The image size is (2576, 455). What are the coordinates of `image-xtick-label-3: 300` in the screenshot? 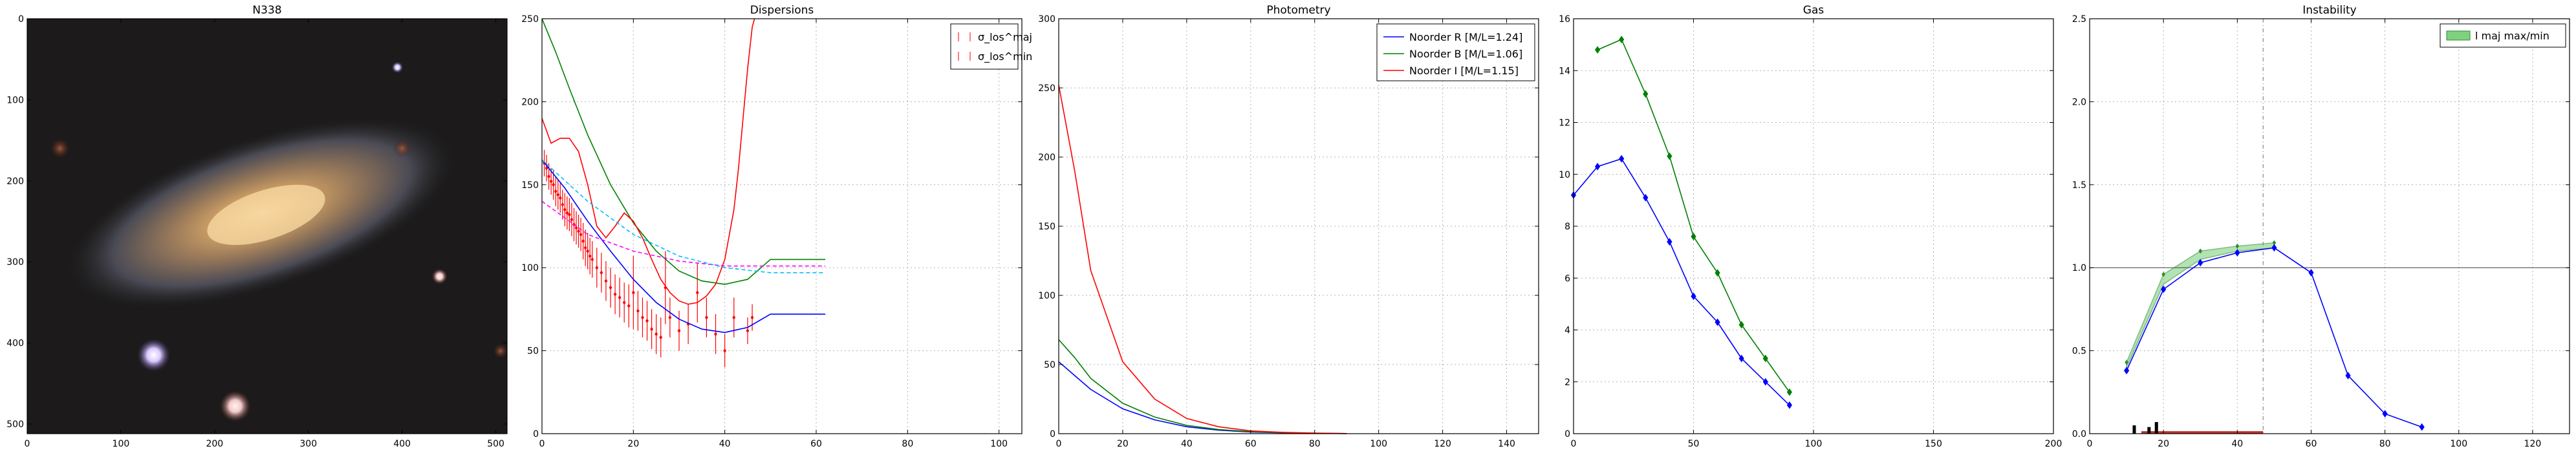 It's located at (308, 444).